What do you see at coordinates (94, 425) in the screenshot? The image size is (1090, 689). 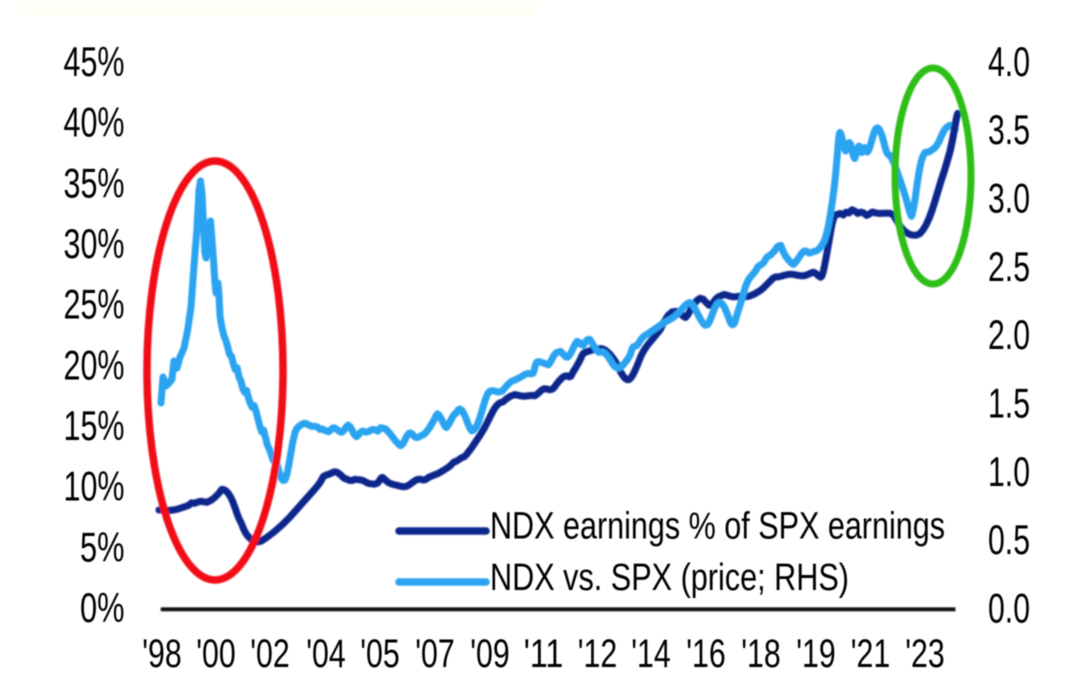 I see `svg-text: 15%` at bounding box center [94, 425].